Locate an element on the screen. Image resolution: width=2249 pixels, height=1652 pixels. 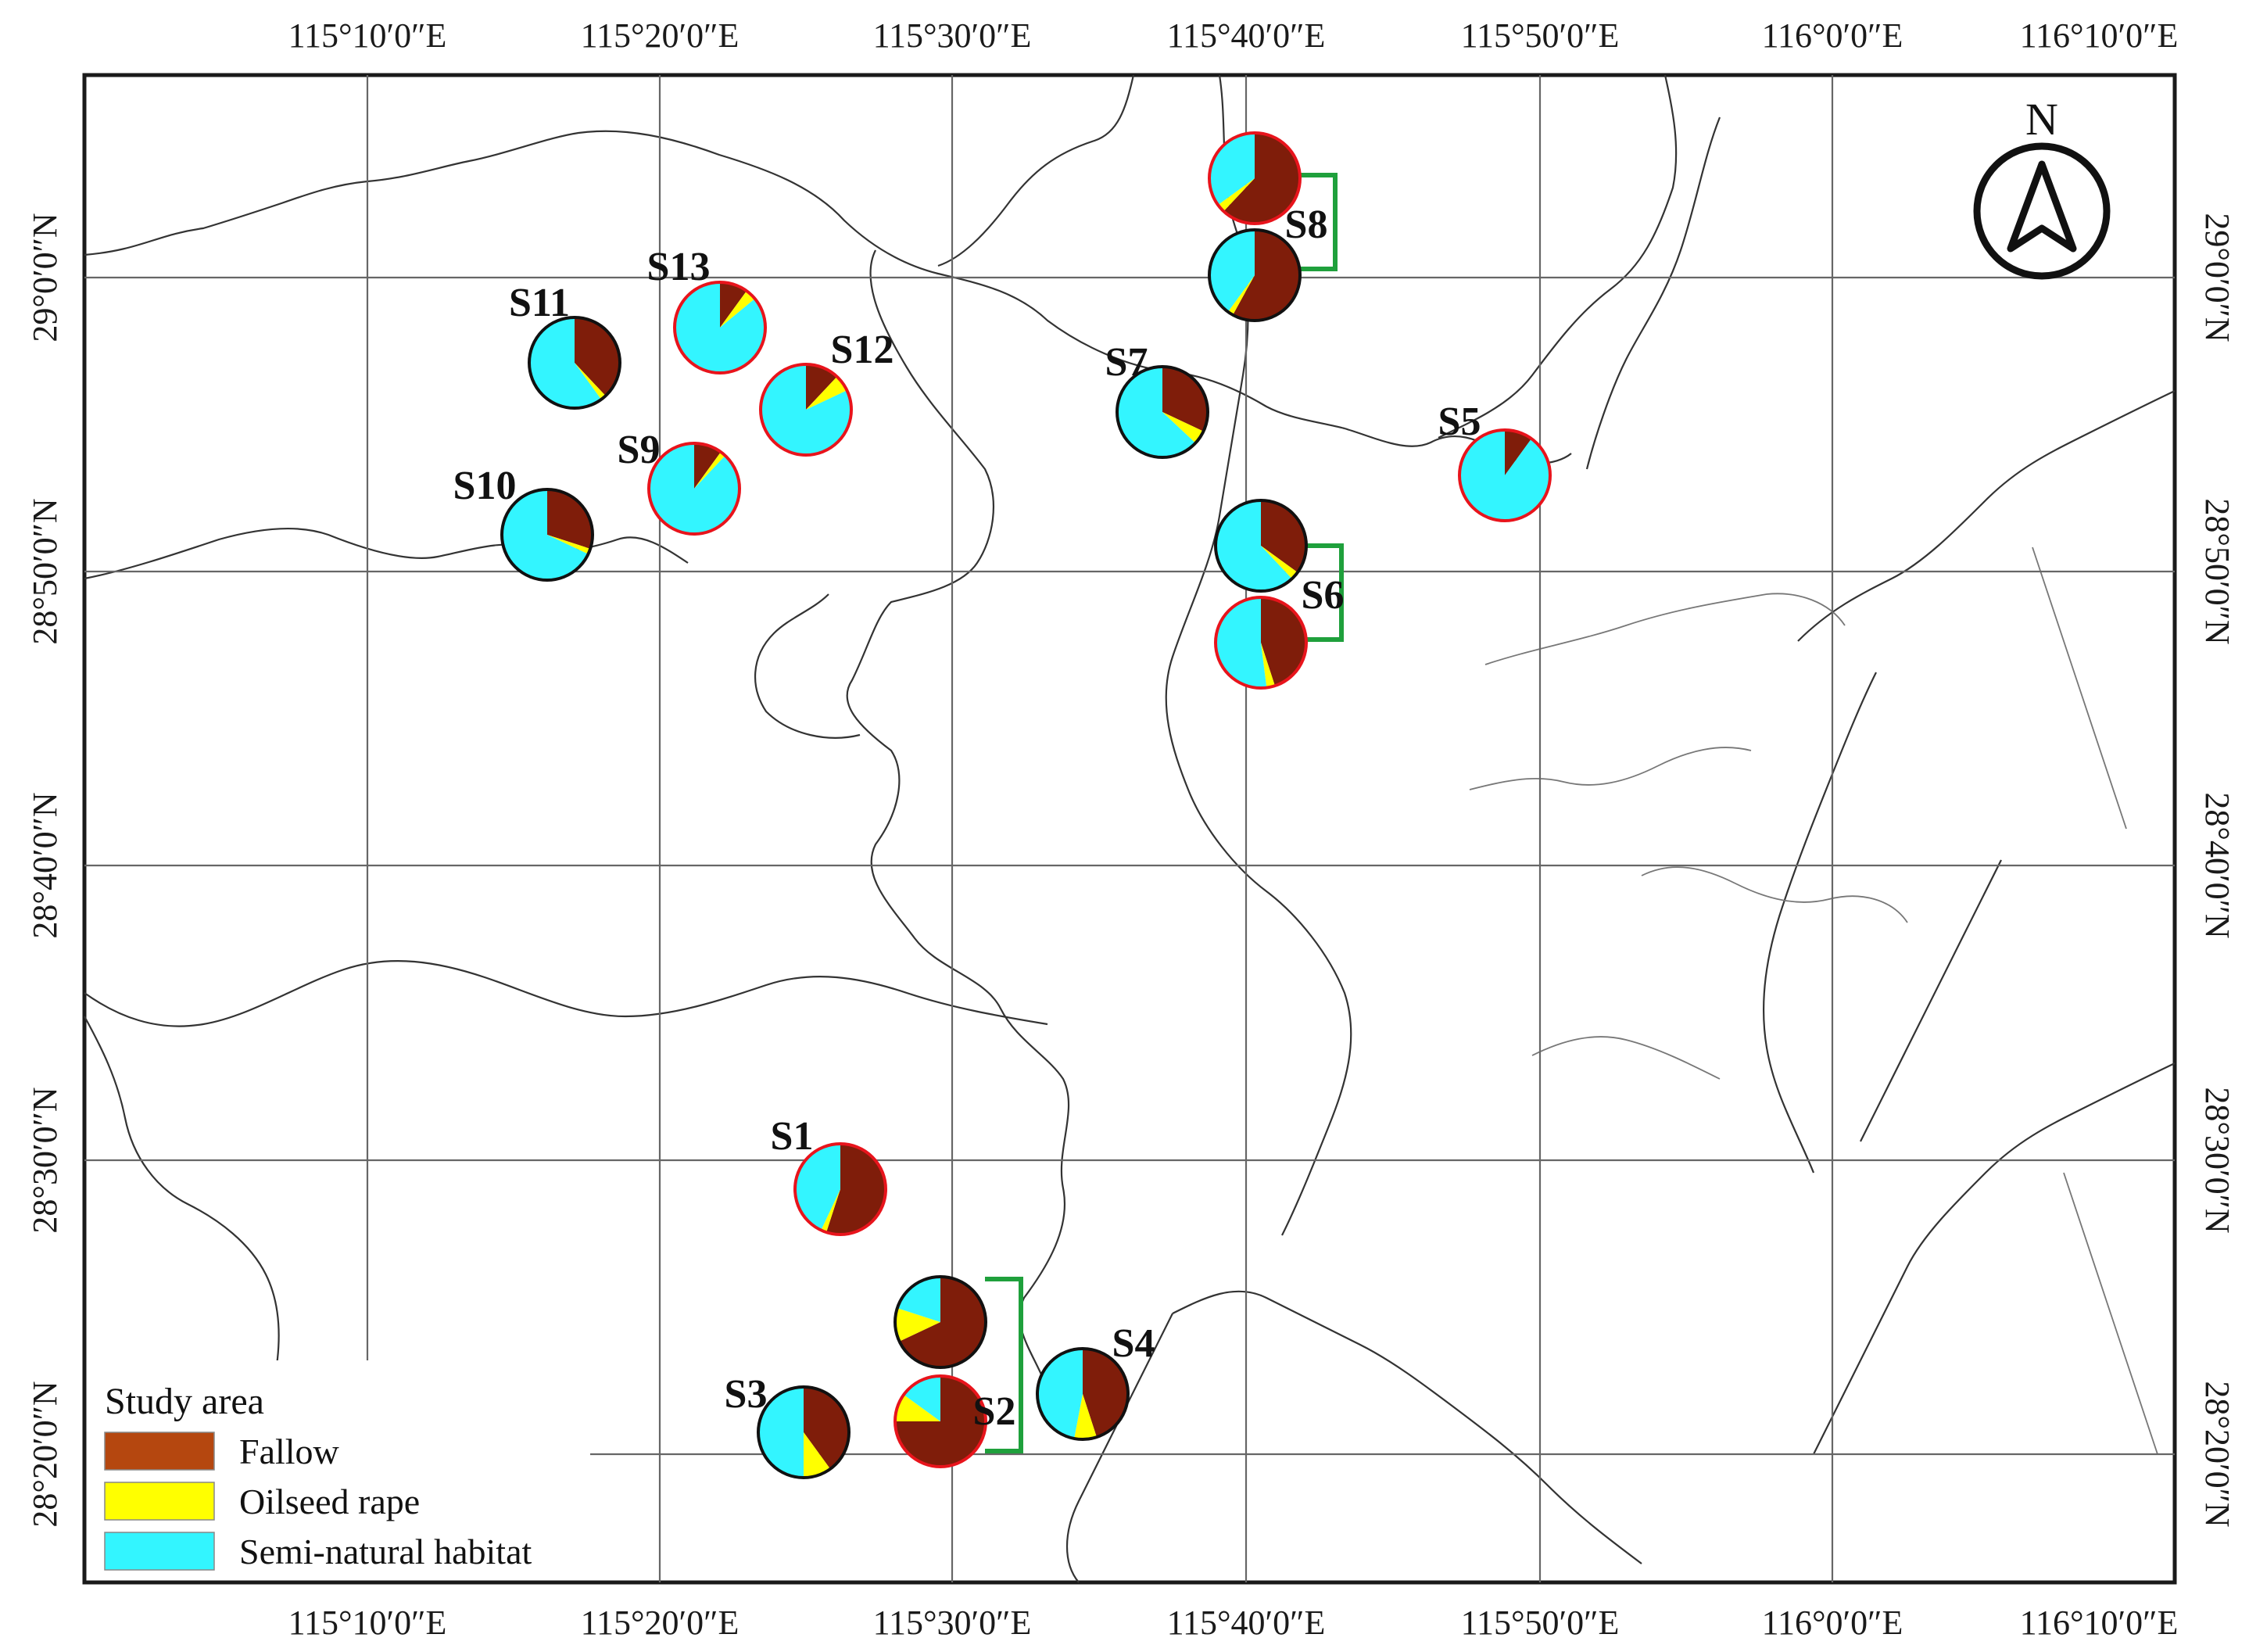
legend-swatch-semi-natural-habitat is located at coordinates (159, 1551).